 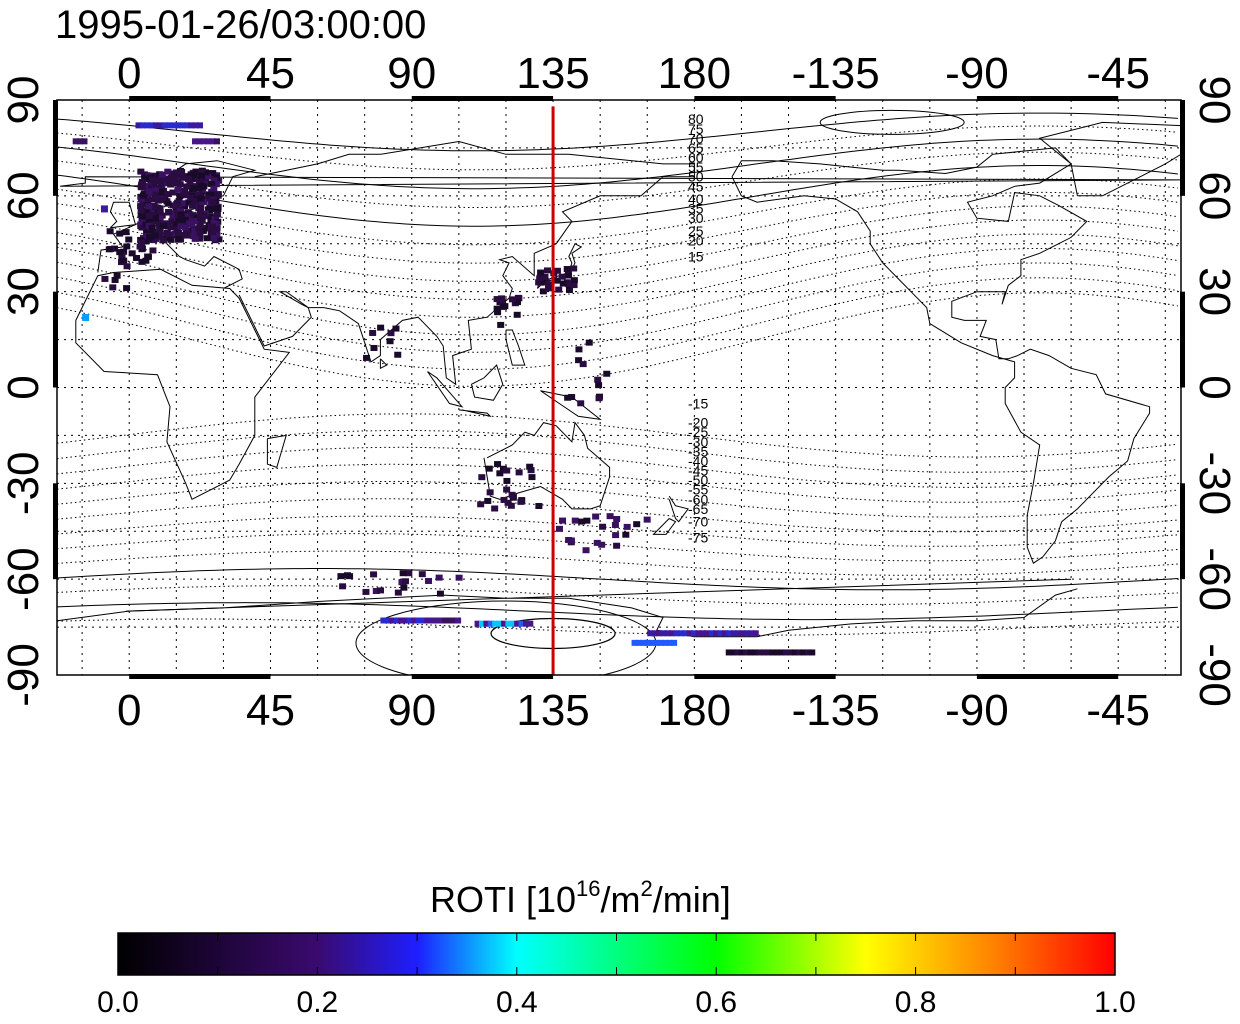 I want to click on contour-label-north: 70, so click(x=696, y=138).